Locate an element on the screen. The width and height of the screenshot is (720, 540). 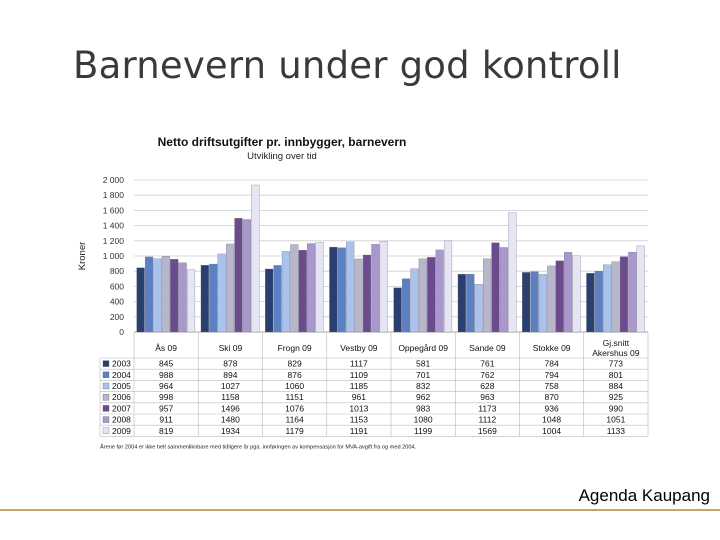
table-cell: 784 is located at coordinates (552, 364).